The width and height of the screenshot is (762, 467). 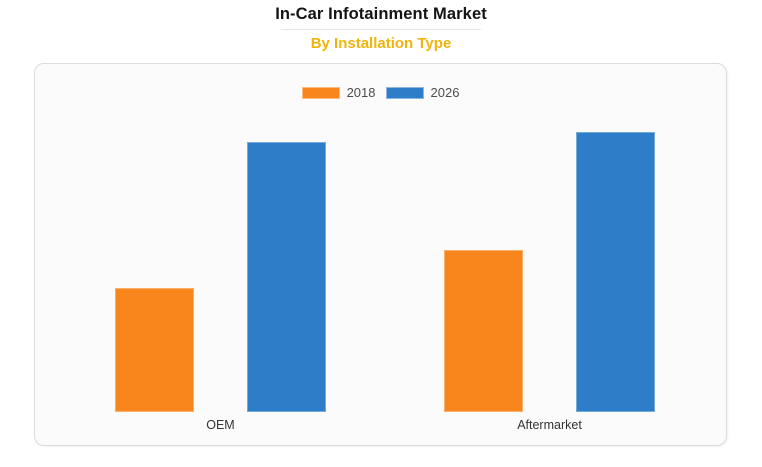 What do you see at coordinates (380, 92) in the screenshot?
I see `chart-legend: 2018 2026` at bounding box center [380, 92].